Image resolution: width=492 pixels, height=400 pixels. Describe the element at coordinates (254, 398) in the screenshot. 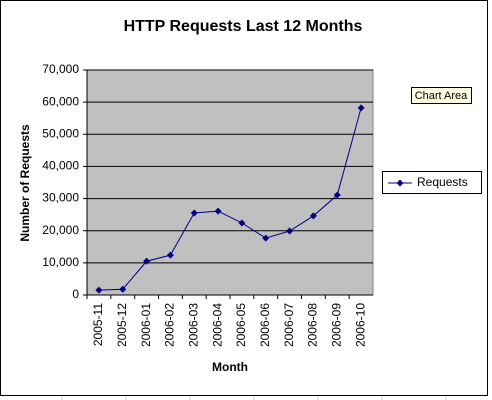

I see `sheet-grid` at that location.